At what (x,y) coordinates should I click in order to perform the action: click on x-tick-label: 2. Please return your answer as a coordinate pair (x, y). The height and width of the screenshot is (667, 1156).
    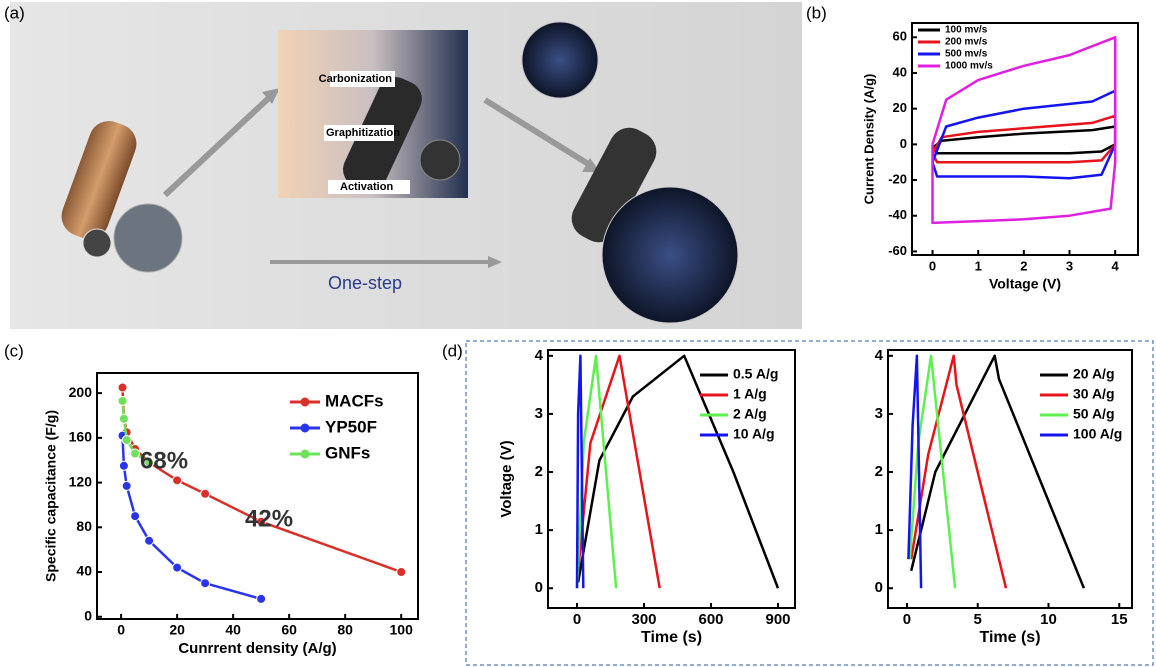
    Looking at the image, I should click on (1023, 265).